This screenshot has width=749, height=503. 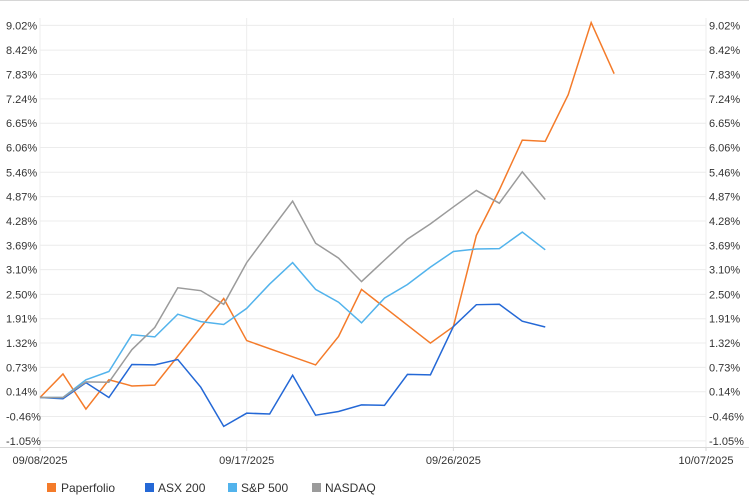 What do you see at coordinates (350, 488) in the screenshot?
I see `legend-label-nasdaq: NASDAQ` at bounding box center [350, 488].